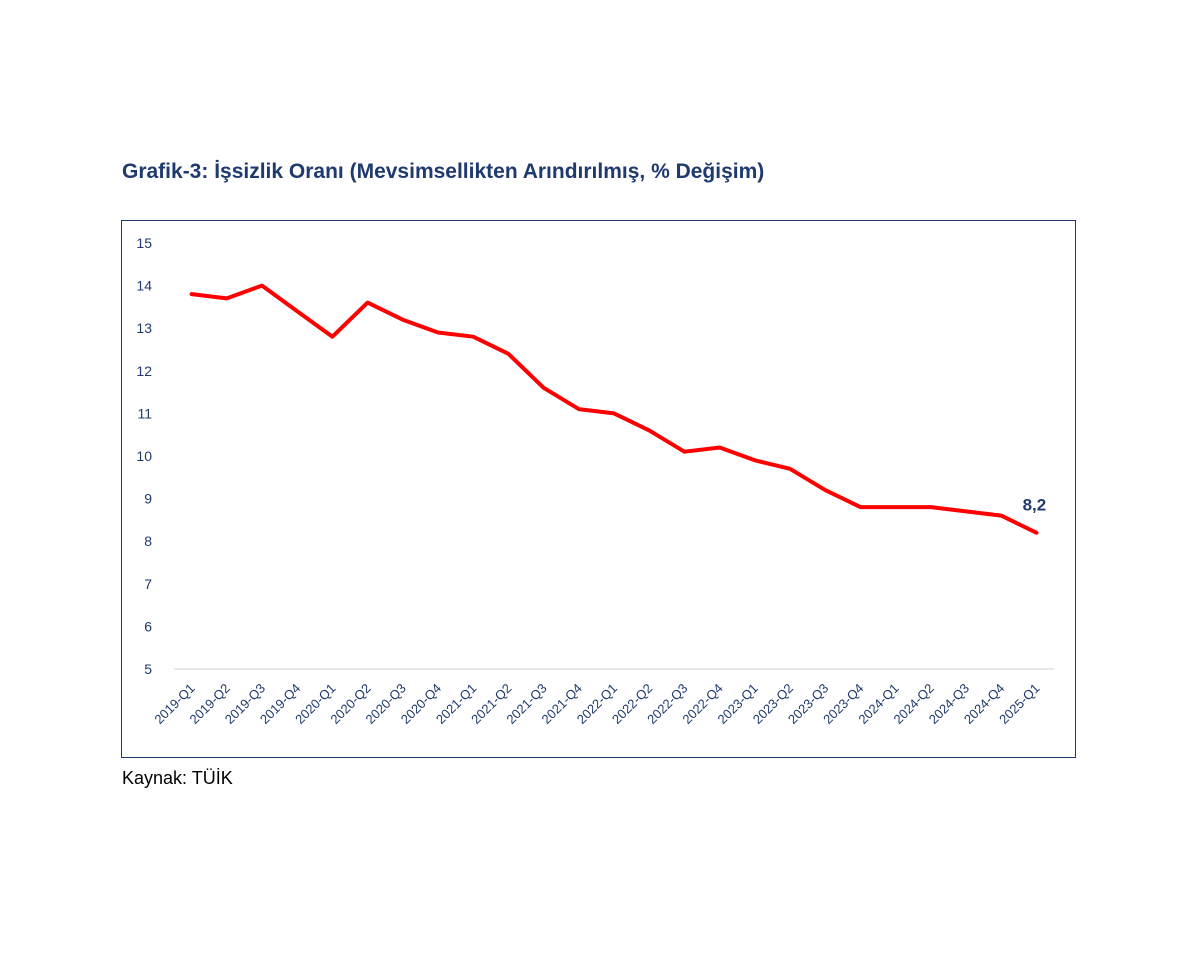  What do you see at coordinates (148, 584) in the screenshot?
I see `y-tick-label: 7` at bounding box center [148, 584].